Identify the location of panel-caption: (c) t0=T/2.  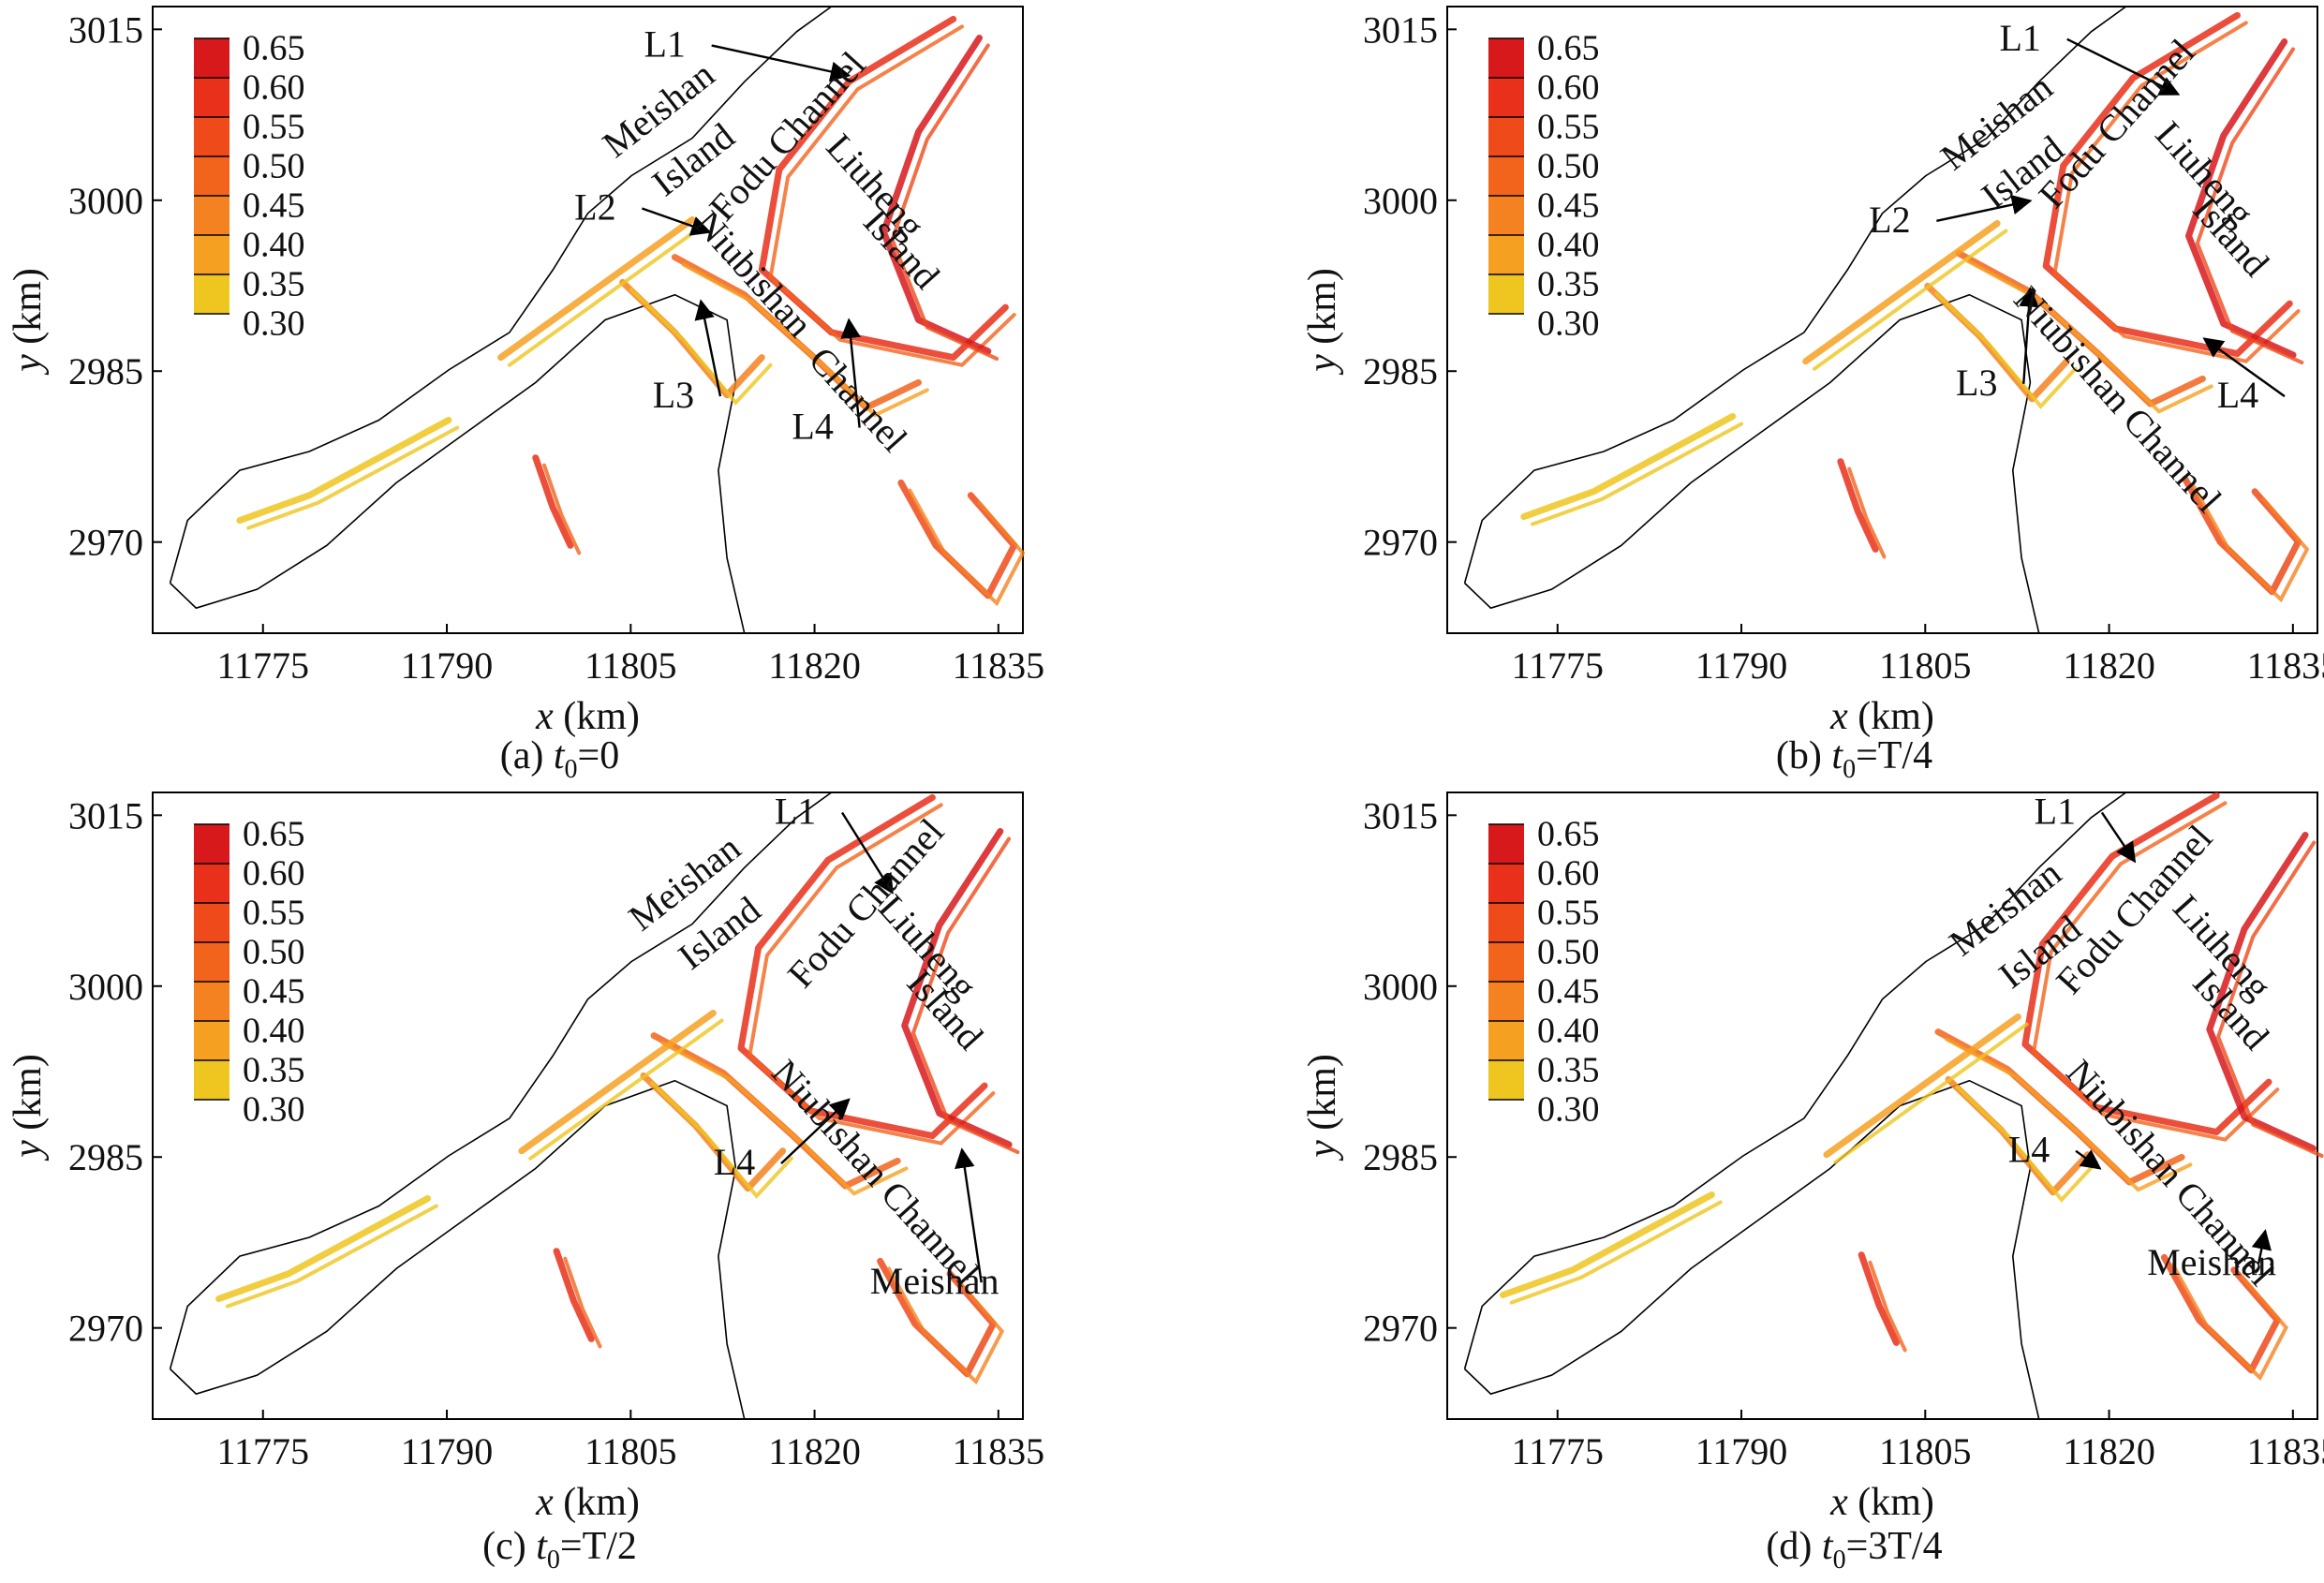
(559, 1550).